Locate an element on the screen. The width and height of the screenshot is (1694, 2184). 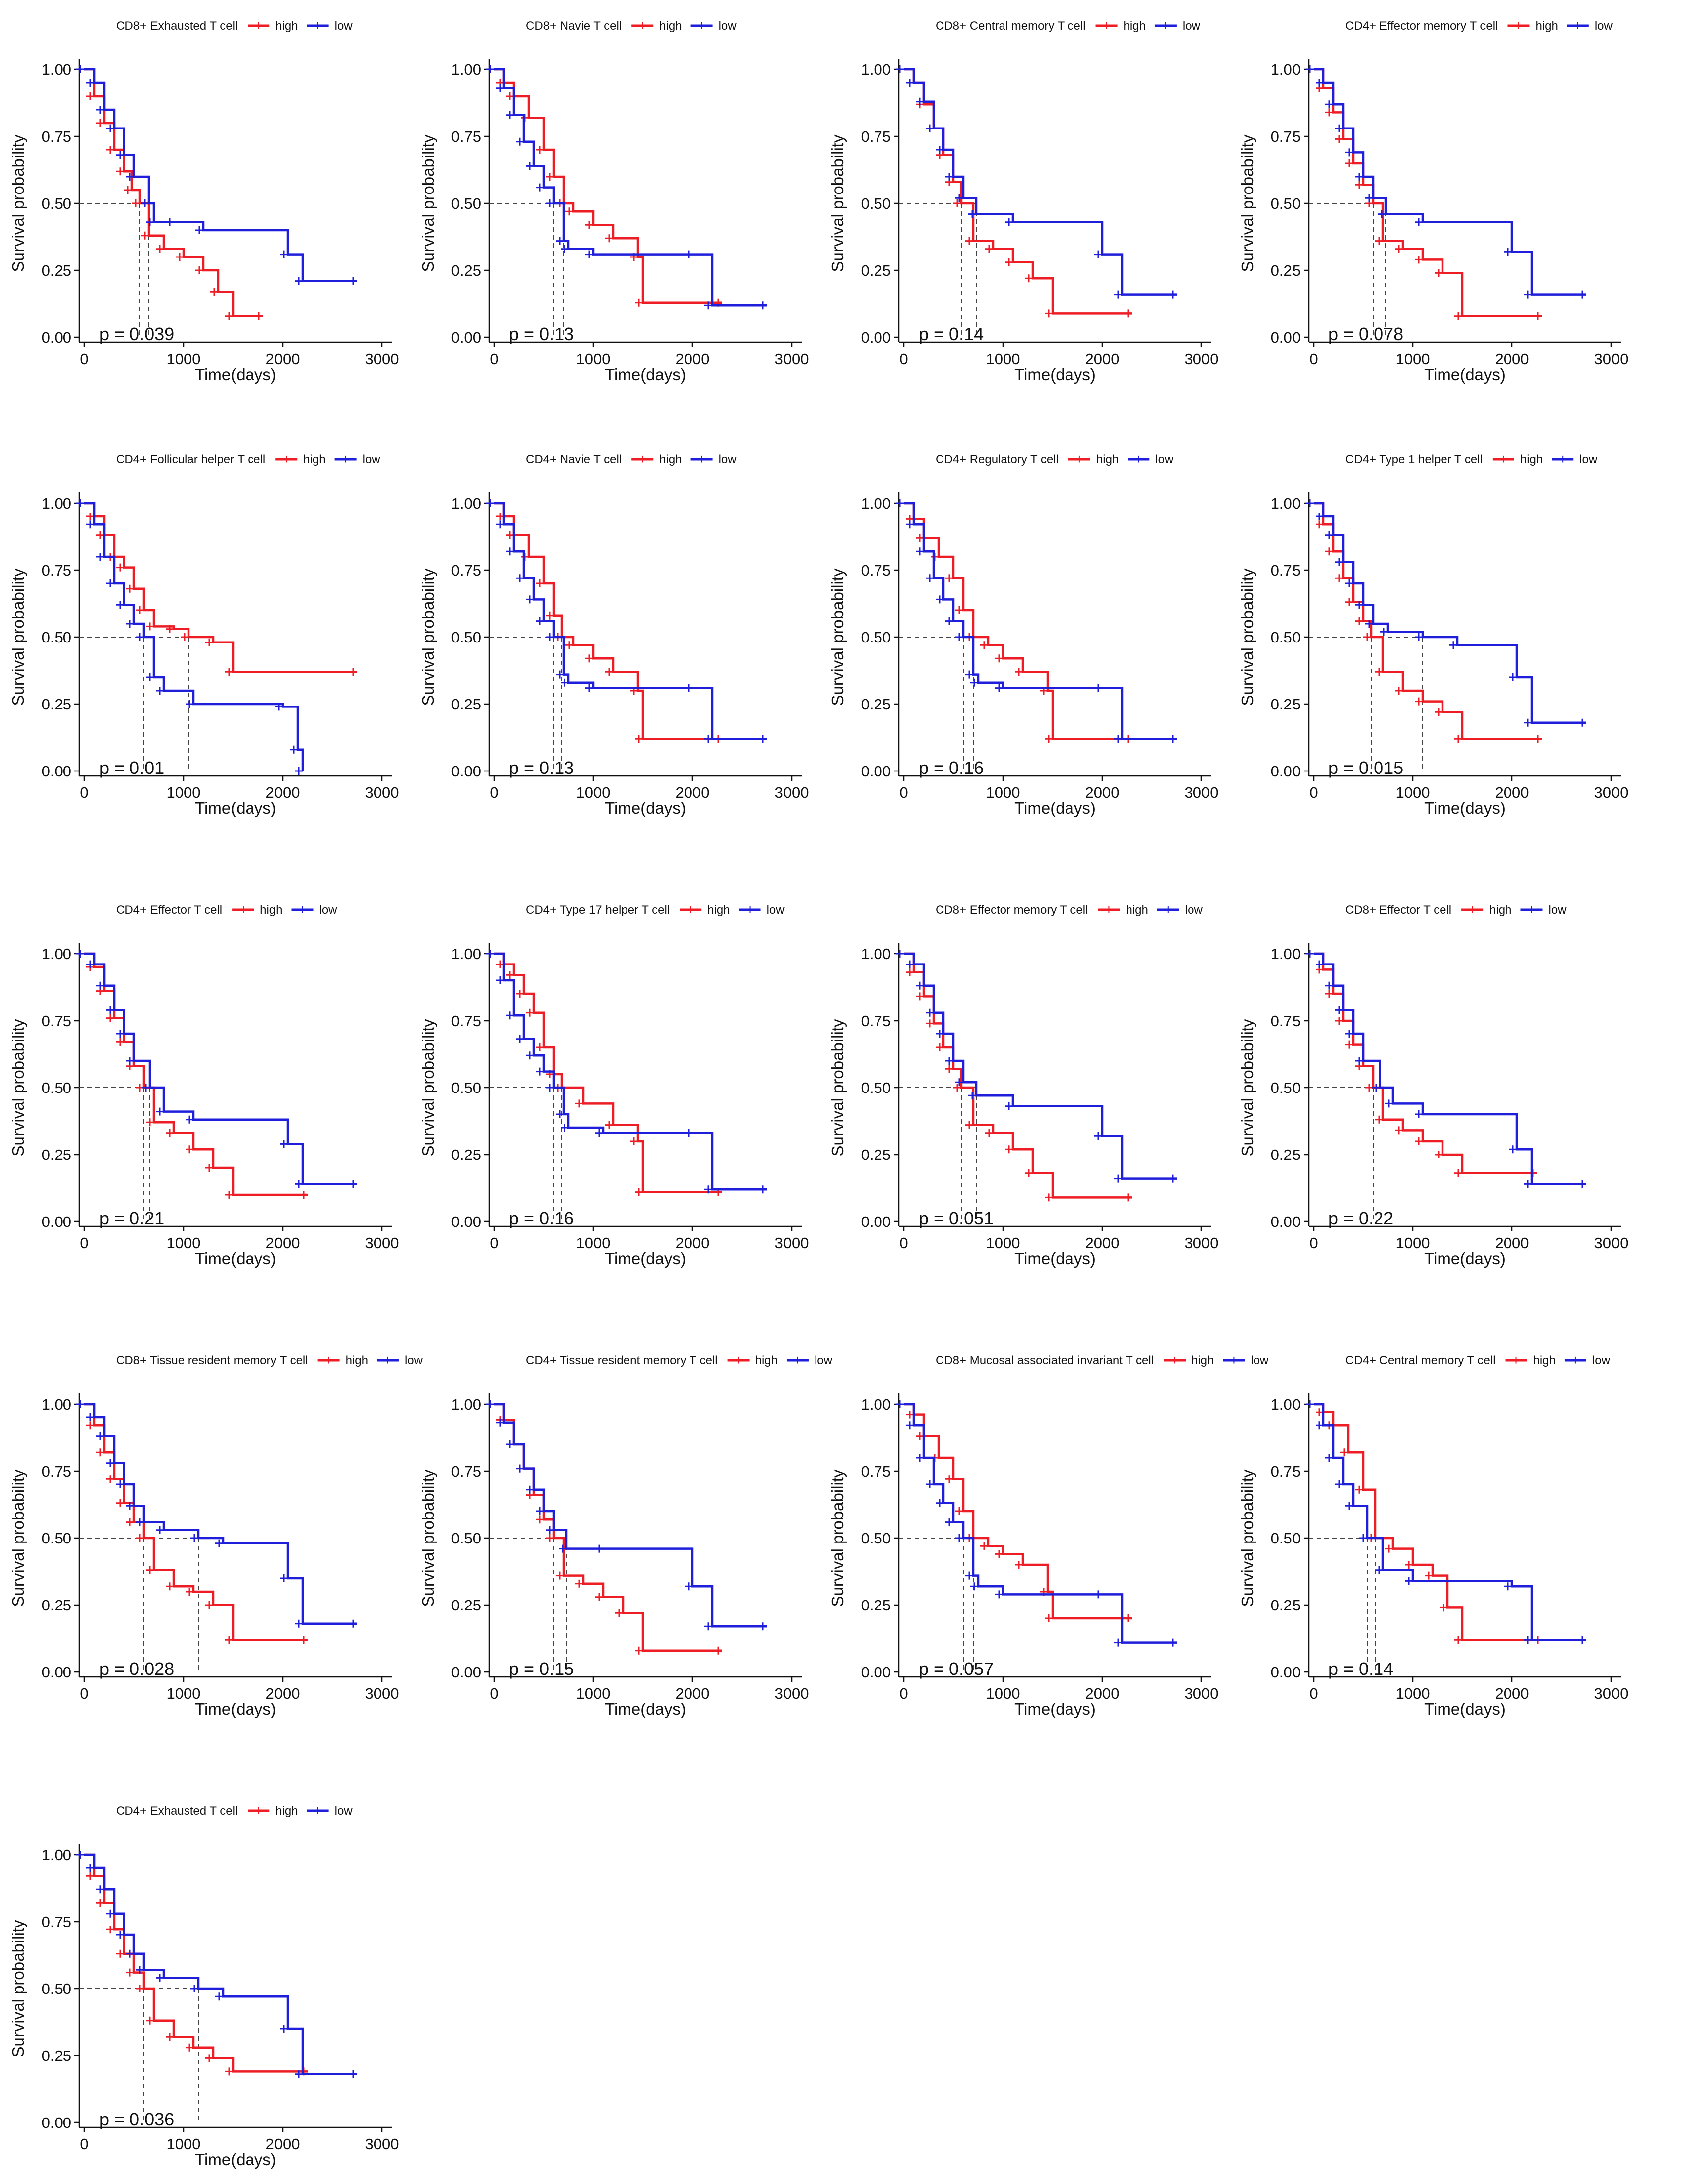
panel-title: CD4+ Type 1 helper T cell is located at coordinates (1414, 459).